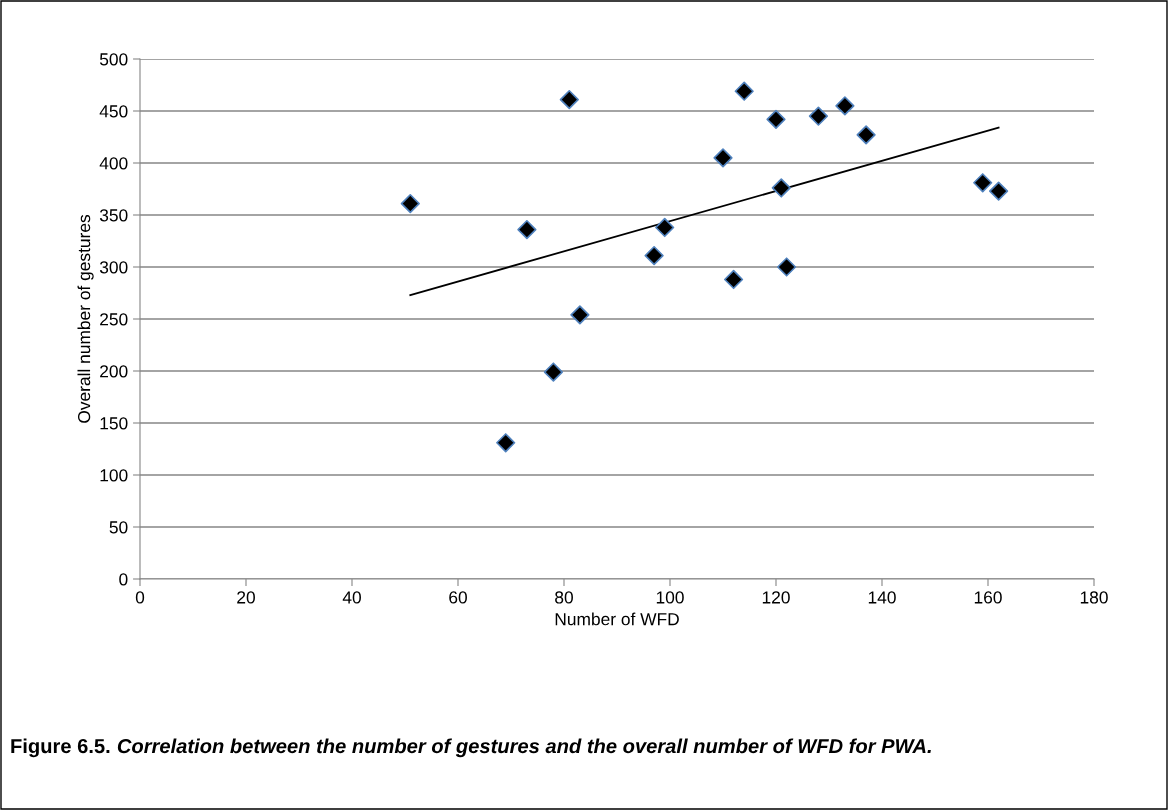 Image resolution: width=1168 pixels, height=810 pixels. Describe the element at coordinates (114, 423) in the screenshot. I see `y-tick-label: 150` at that location.